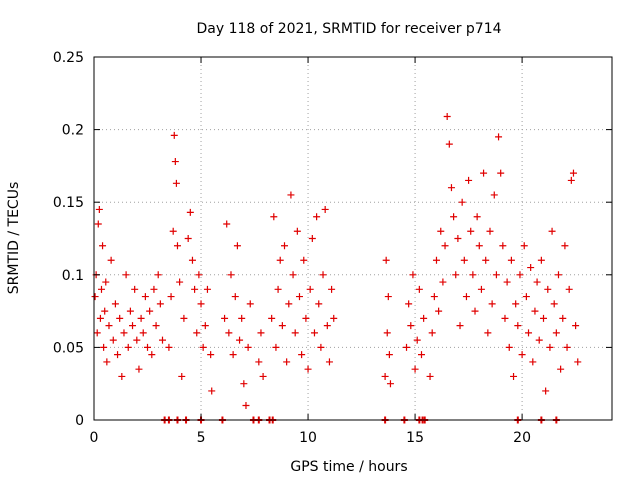 This screenshot has height=480, width=640. Describe the element at coordinates (68, 348) in the screenshot. I see `y-tick-label: 0.05` at that location.